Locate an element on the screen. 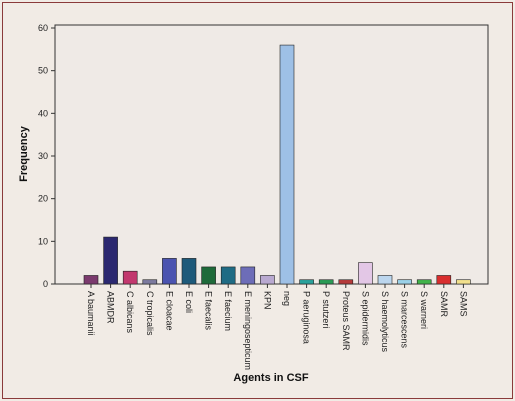 The width and height of the screenshot is (515, 401). x-tick-label: SAMS is located at coordinates (463, 304).